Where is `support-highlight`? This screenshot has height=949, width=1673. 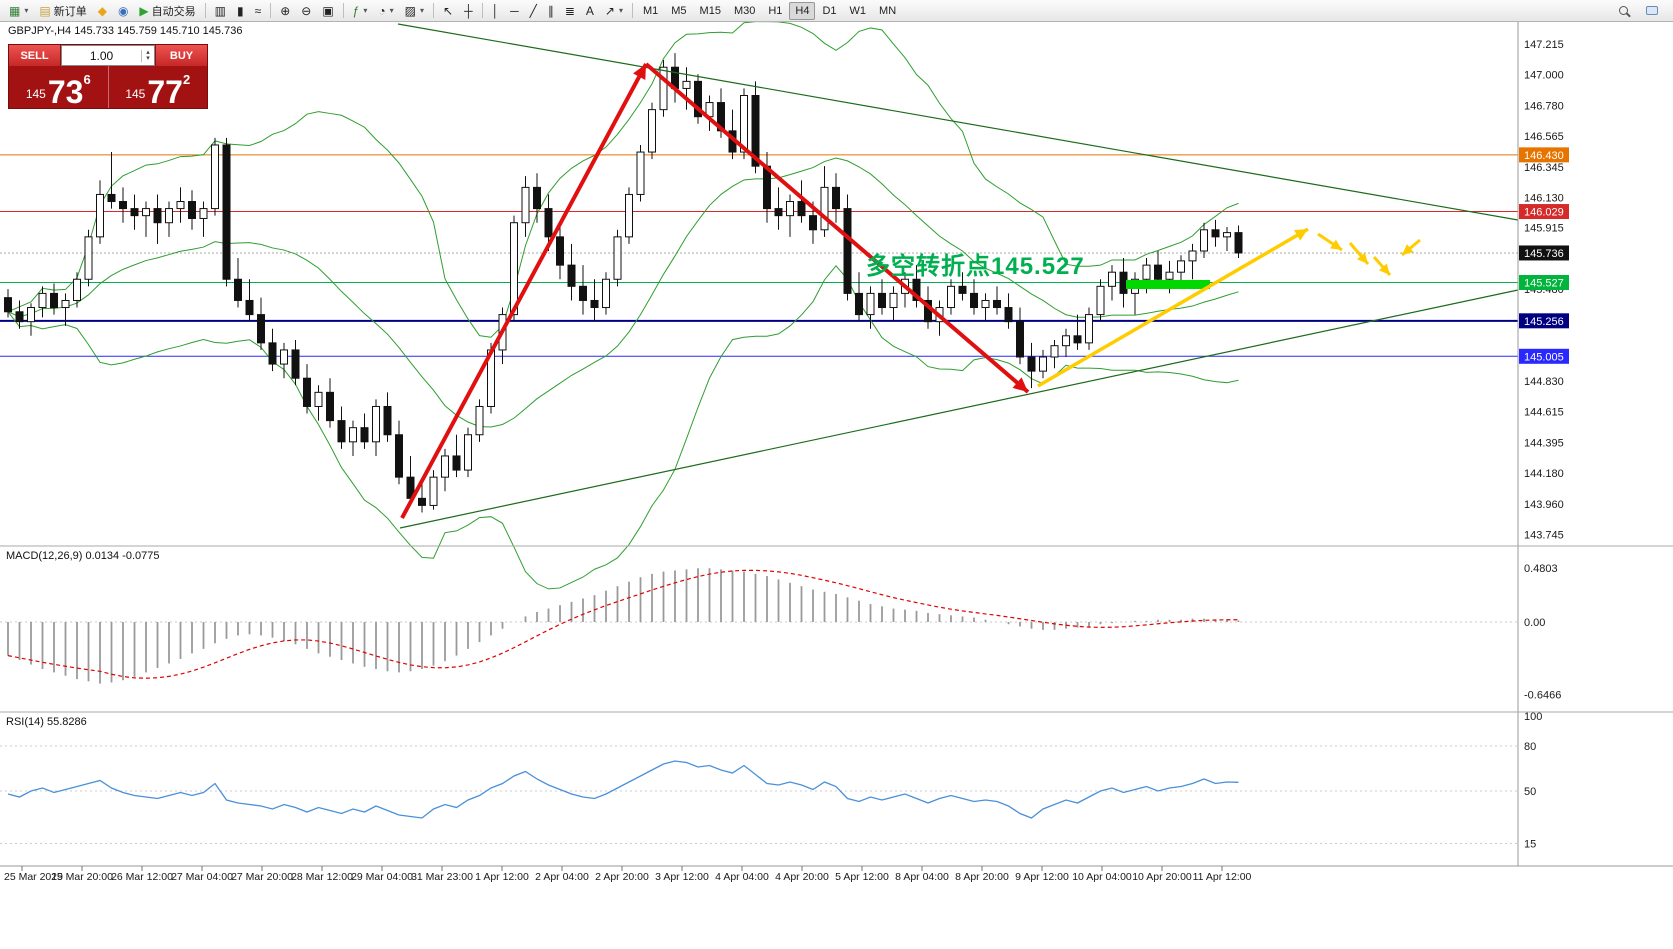
support-highlight is located at coordinates (1168, 284).